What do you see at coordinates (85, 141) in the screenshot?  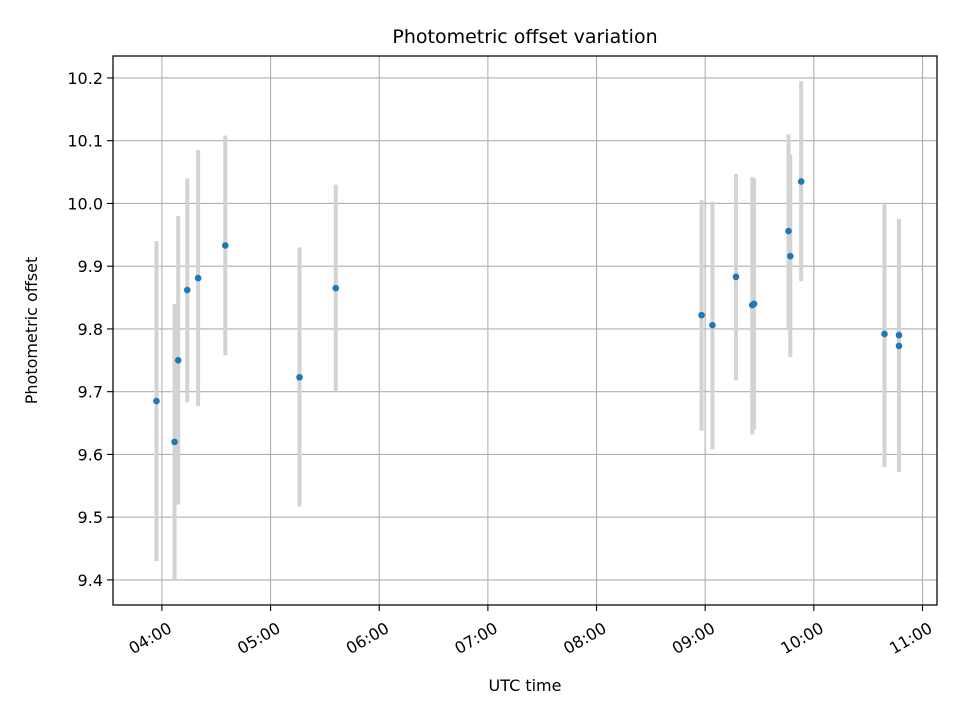 I see `y-tick-label: 10.1` at bounding box center [85, 141].